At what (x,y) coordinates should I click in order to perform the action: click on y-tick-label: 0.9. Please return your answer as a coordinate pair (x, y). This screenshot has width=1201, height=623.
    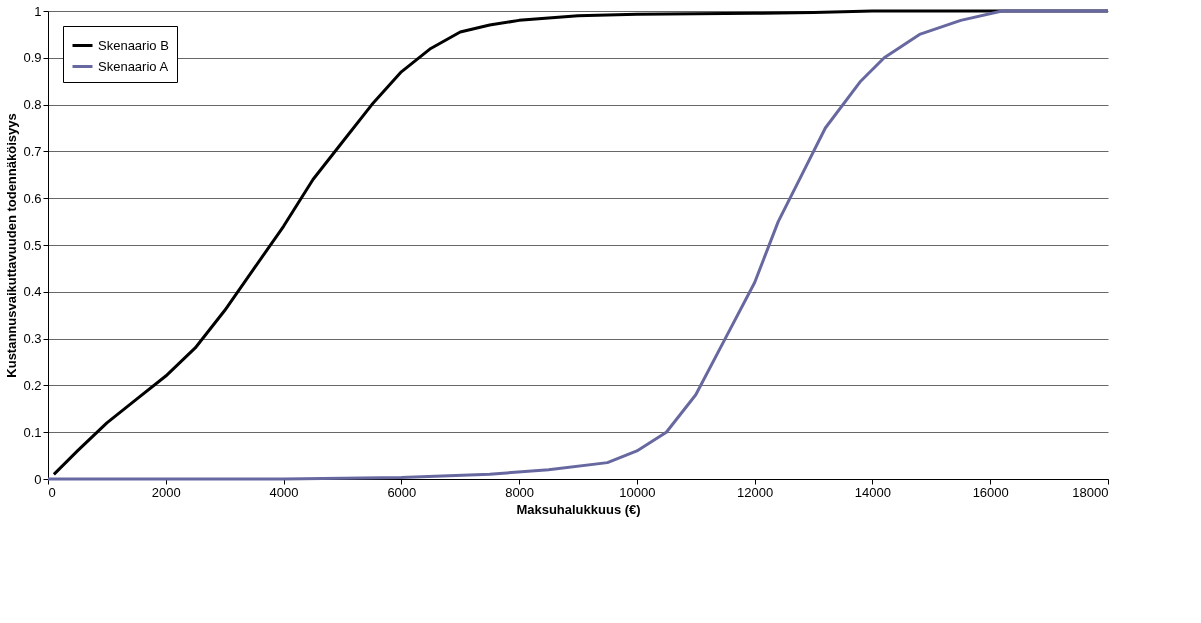
    Looking at the image, I should click on (32, 58).